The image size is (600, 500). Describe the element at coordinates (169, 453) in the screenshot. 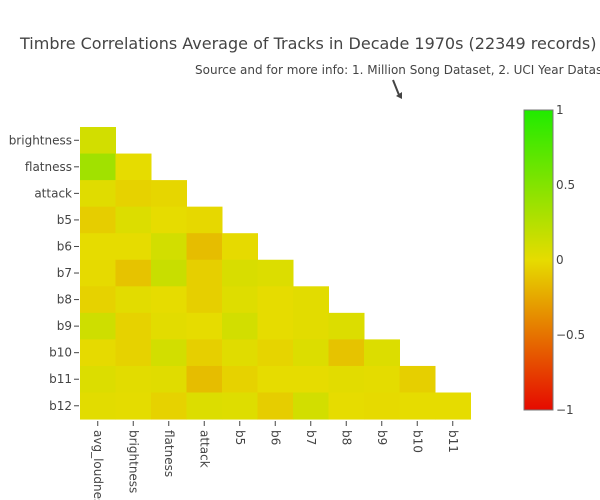

I see `x-tick-label: flatness` at that location.